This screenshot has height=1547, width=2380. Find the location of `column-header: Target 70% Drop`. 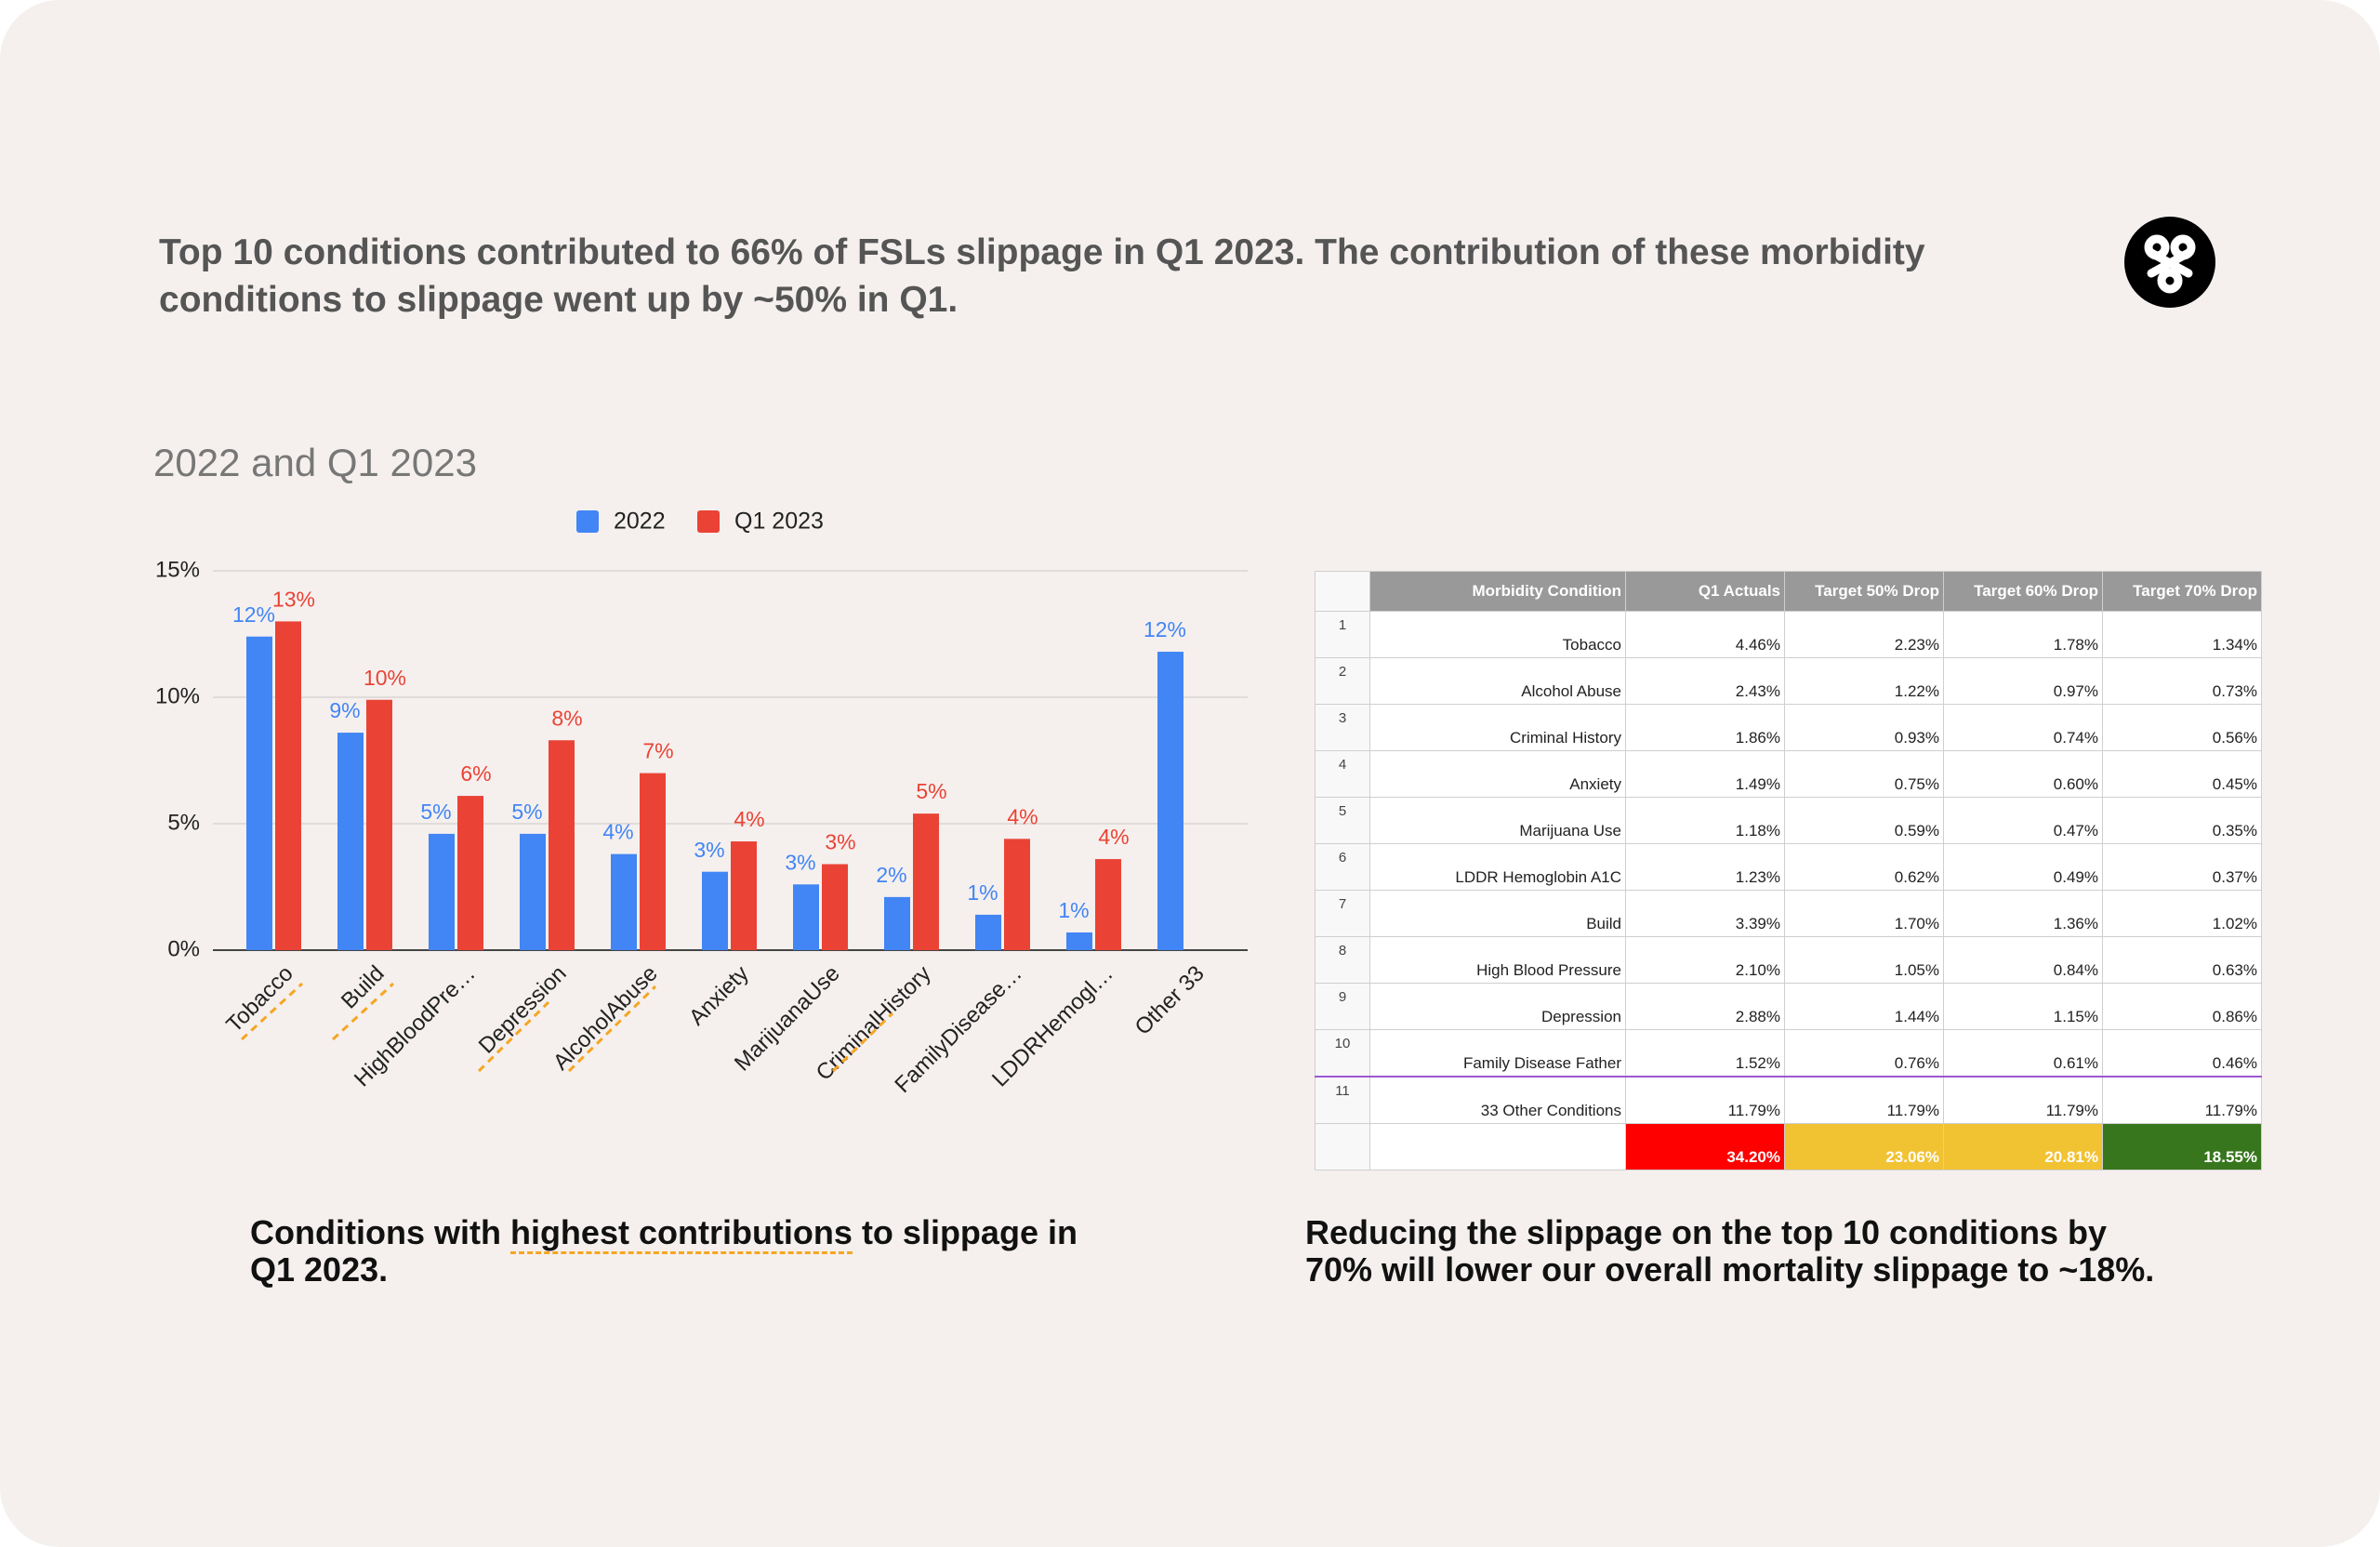

column-header: Target 70% Drop is located at coordinates (2182, 591).